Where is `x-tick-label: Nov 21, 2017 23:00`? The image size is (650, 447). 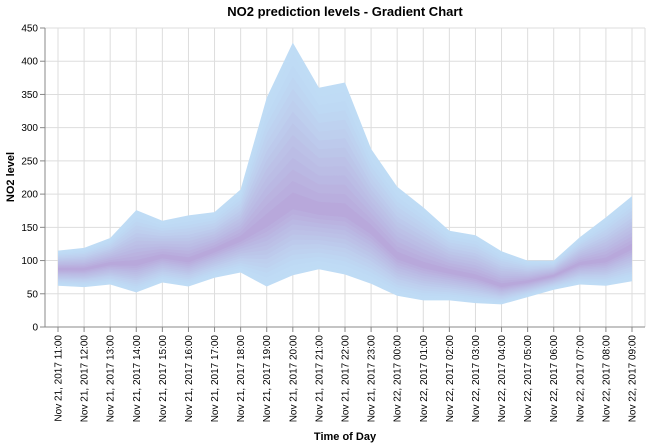 x-tick-label: Nov 21, 2017 23:00 is located at coordinates (372, 379).